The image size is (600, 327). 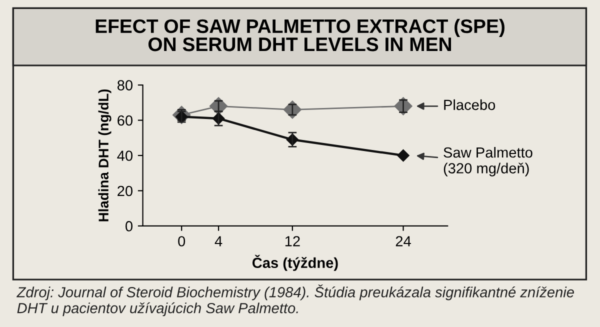 I want to click on chart-title: EFECT OF SAW PALMETTO EXTRACT (SPE) ON SERUM DHT LEVELS IN MEN, so click(x=300, y=35).